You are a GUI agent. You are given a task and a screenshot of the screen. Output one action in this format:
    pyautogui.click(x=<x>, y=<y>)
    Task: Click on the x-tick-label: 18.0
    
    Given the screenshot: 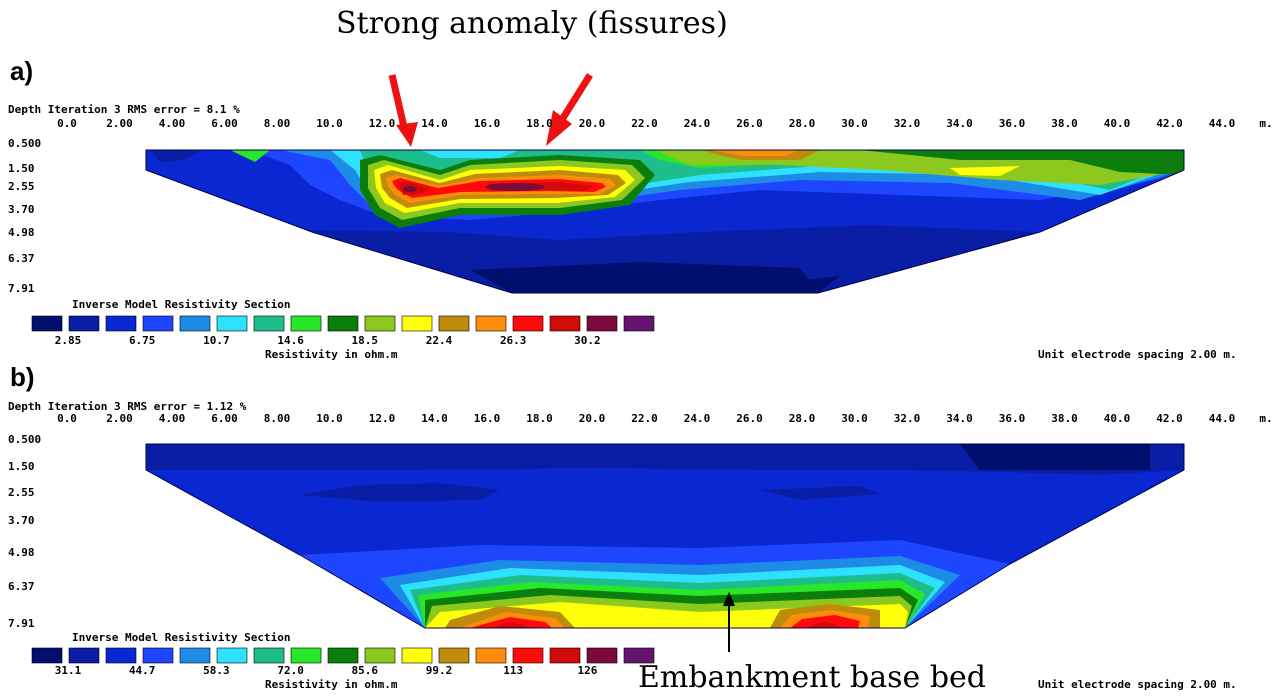 What is the action you would take?
    pyautogui.click(x=539, y=123)
    